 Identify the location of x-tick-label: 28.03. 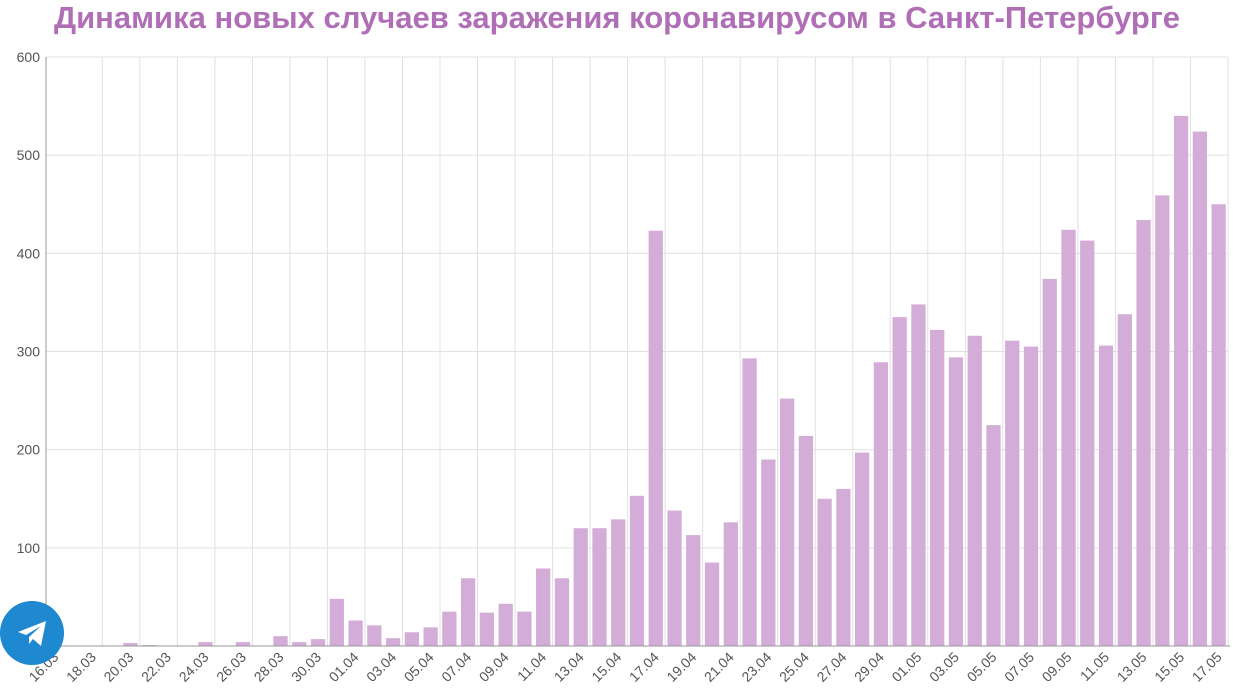
(269, 667).